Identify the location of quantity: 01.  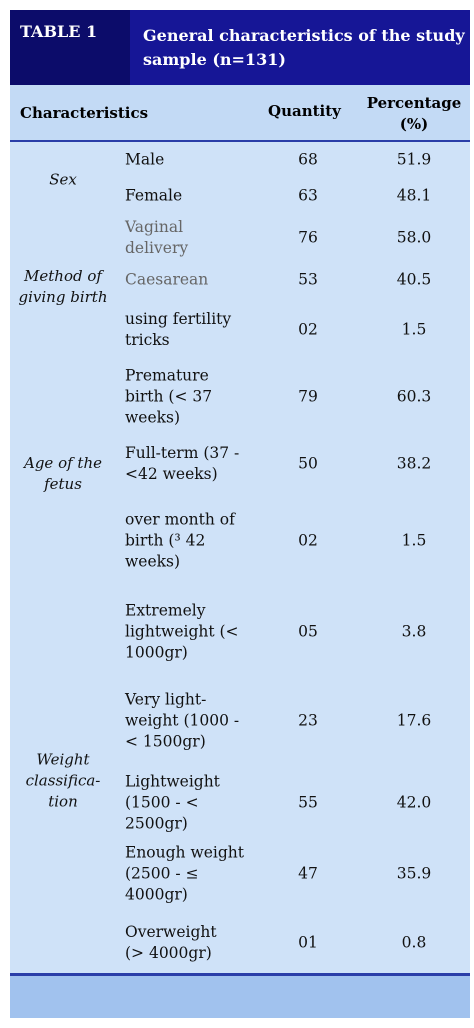
(308, 942).